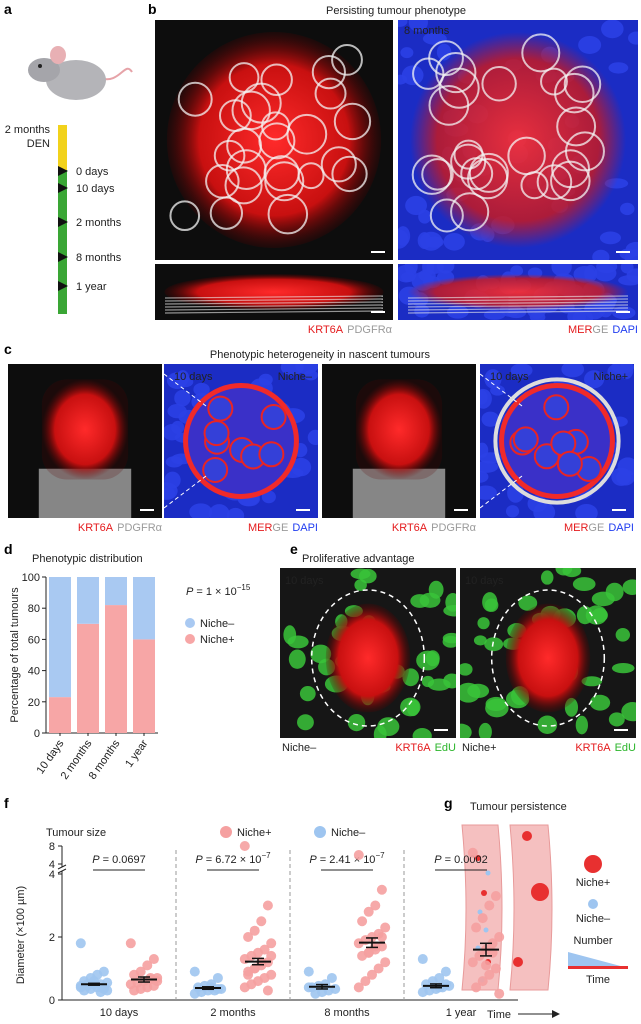 The image size is (641, 1024). Describe the element at coordinates (216, 592) in the screenshot. I see `p-text: = 1 × 10` at that location.